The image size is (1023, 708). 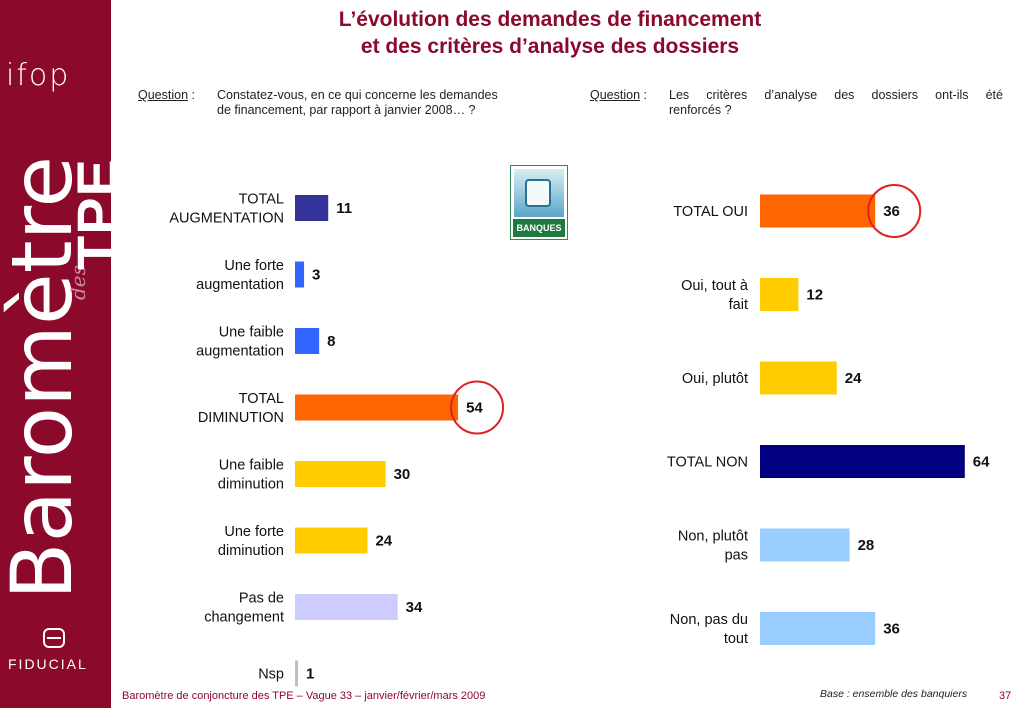 I want to click on category-label-0-6-0: Pas de, so click(x=261, y=599).